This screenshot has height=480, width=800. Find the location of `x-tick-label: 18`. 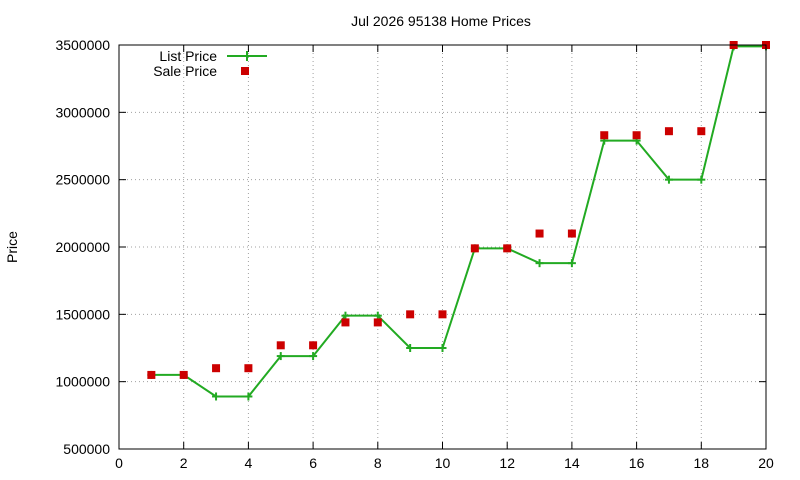

x-tick-label: 18 is located at coordinates (702, 463).